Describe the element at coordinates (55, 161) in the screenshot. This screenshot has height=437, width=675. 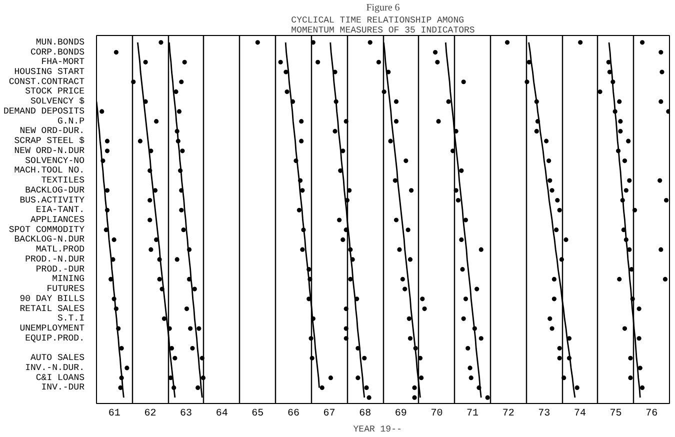
I see `y-tick-label: SOLVENCY-NO` at that location.